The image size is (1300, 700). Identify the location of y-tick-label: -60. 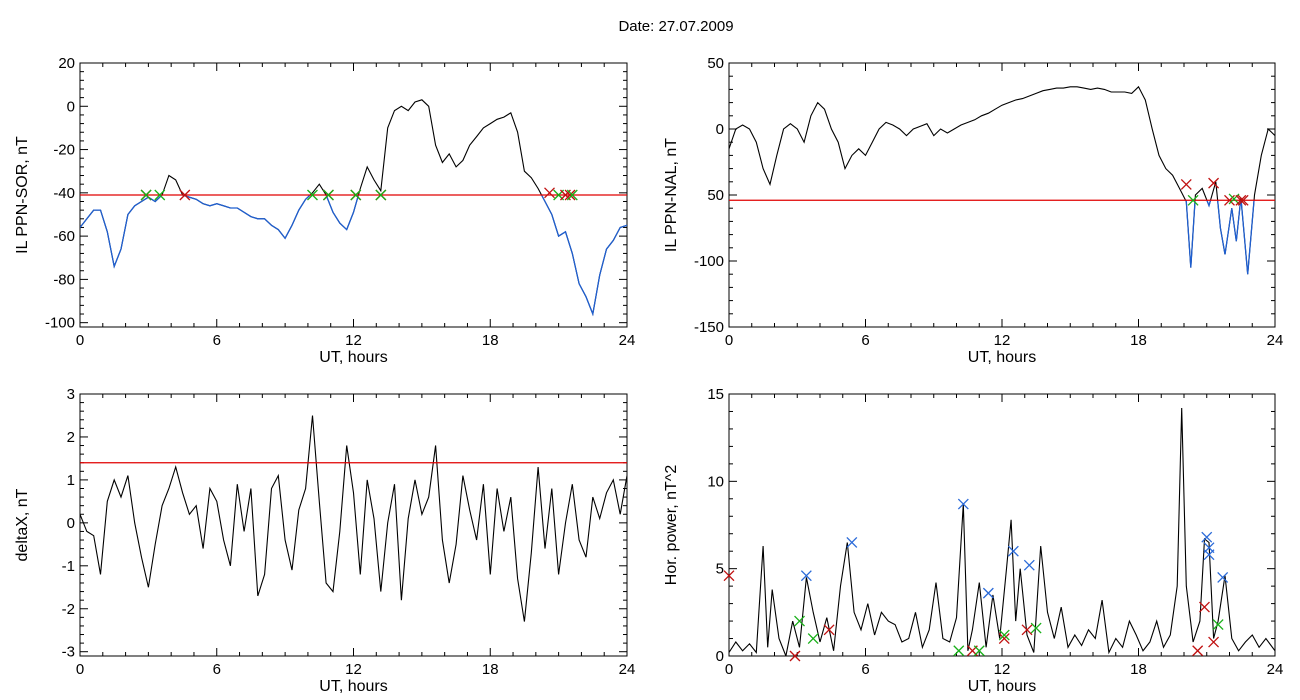
(64, 236).